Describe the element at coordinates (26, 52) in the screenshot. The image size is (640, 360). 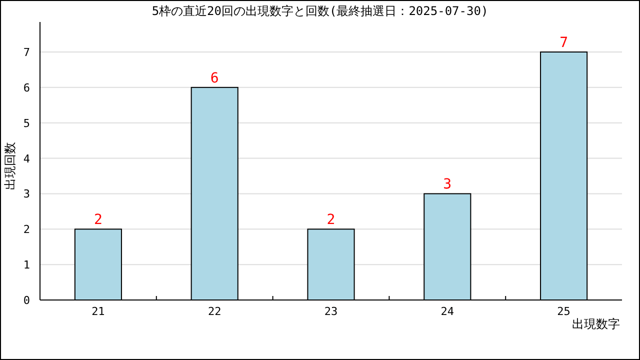
I see `y-tick-label: 7` at that location.